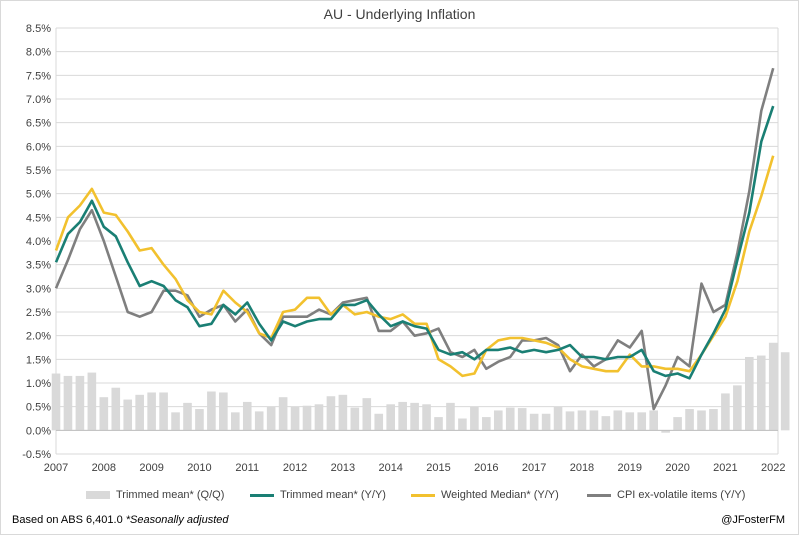 The height and width of the screenshot is (535, 799). Describe the element at coordinates (247, 468) in the screenshot. I see `x-tick-label: 2011` at that location.